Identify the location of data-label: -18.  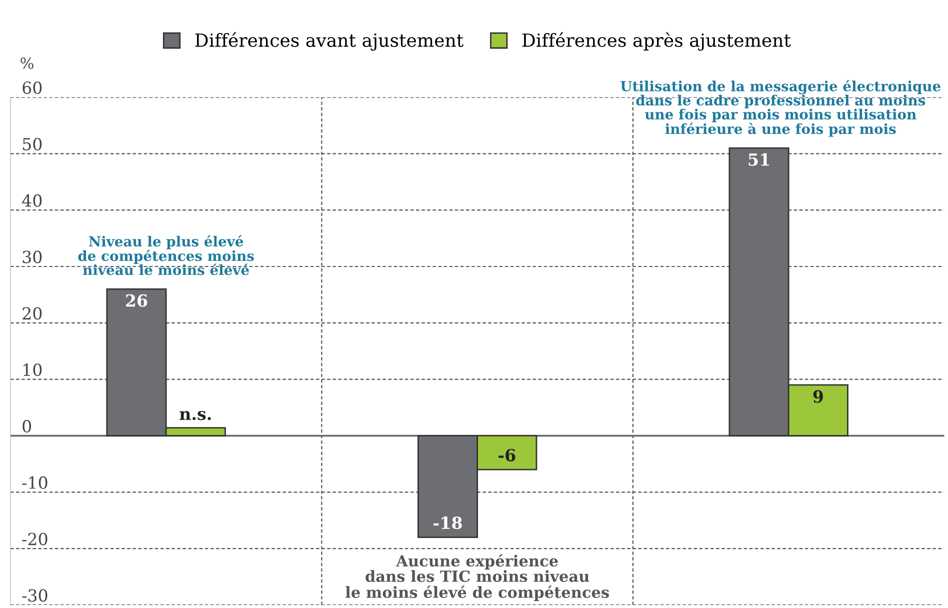
(448, 523).